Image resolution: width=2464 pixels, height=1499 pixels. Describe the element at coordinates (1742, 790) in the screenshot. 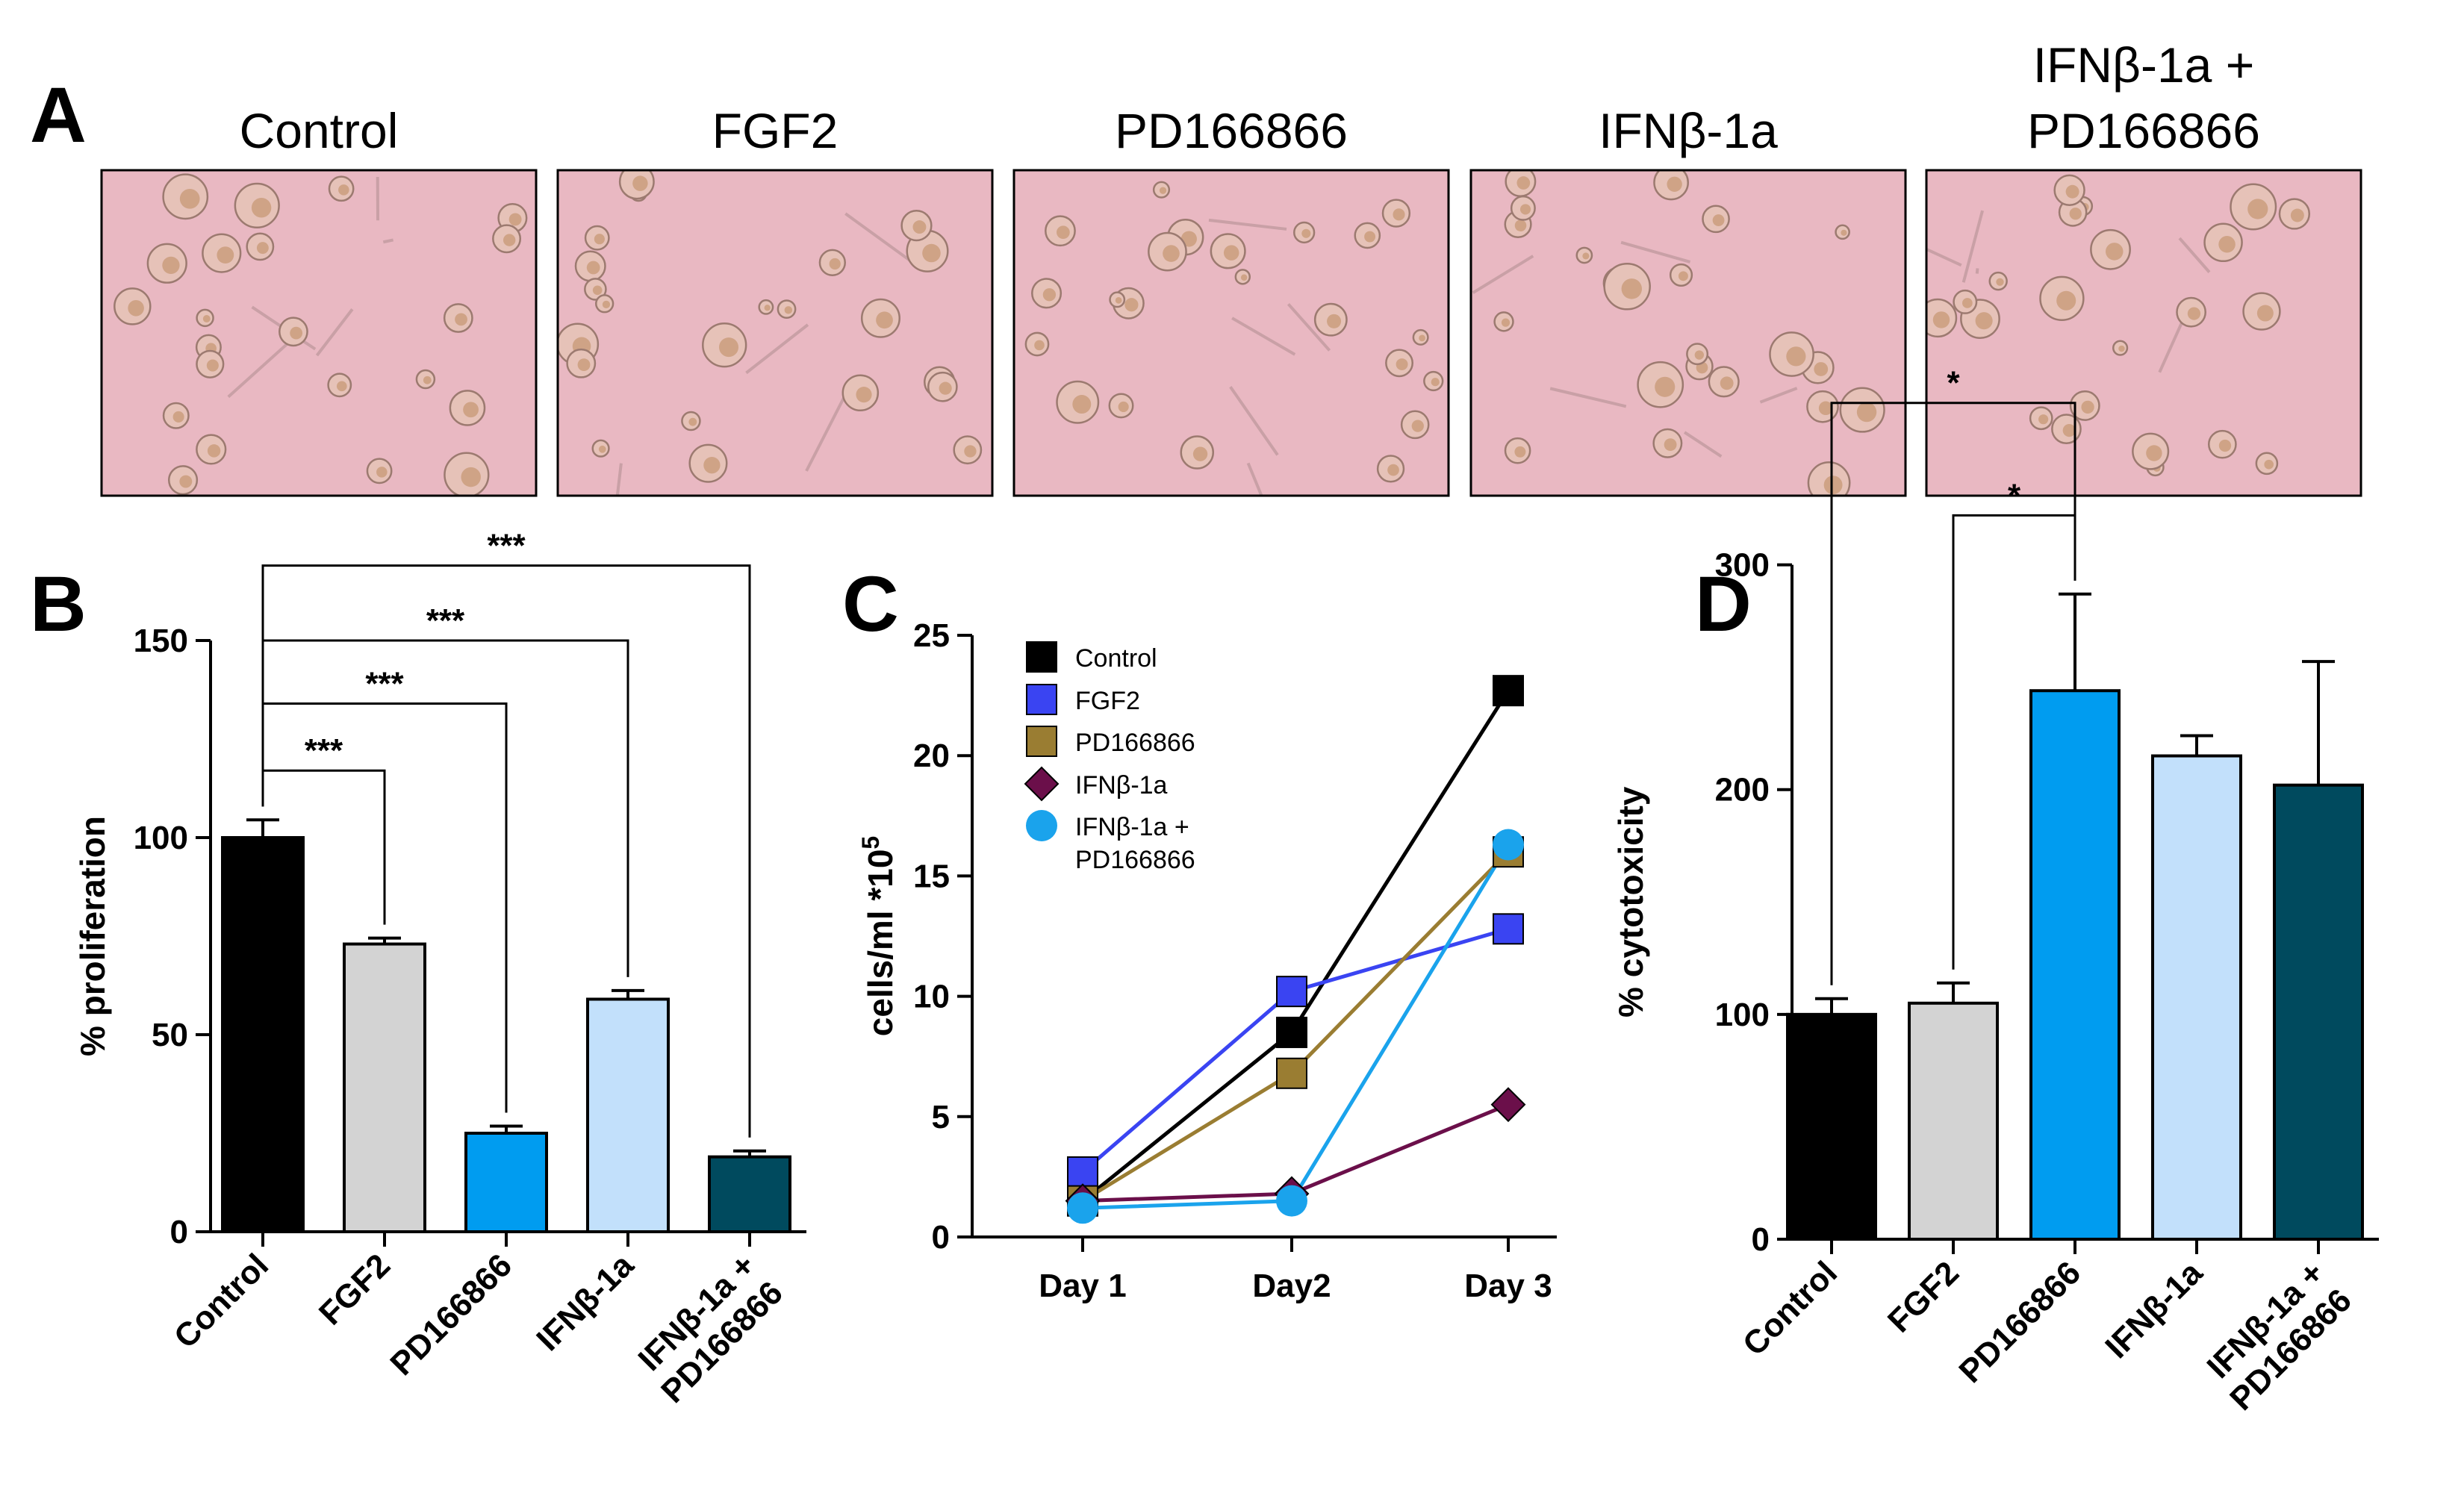

I see `y-tick-label: 200` at that location.